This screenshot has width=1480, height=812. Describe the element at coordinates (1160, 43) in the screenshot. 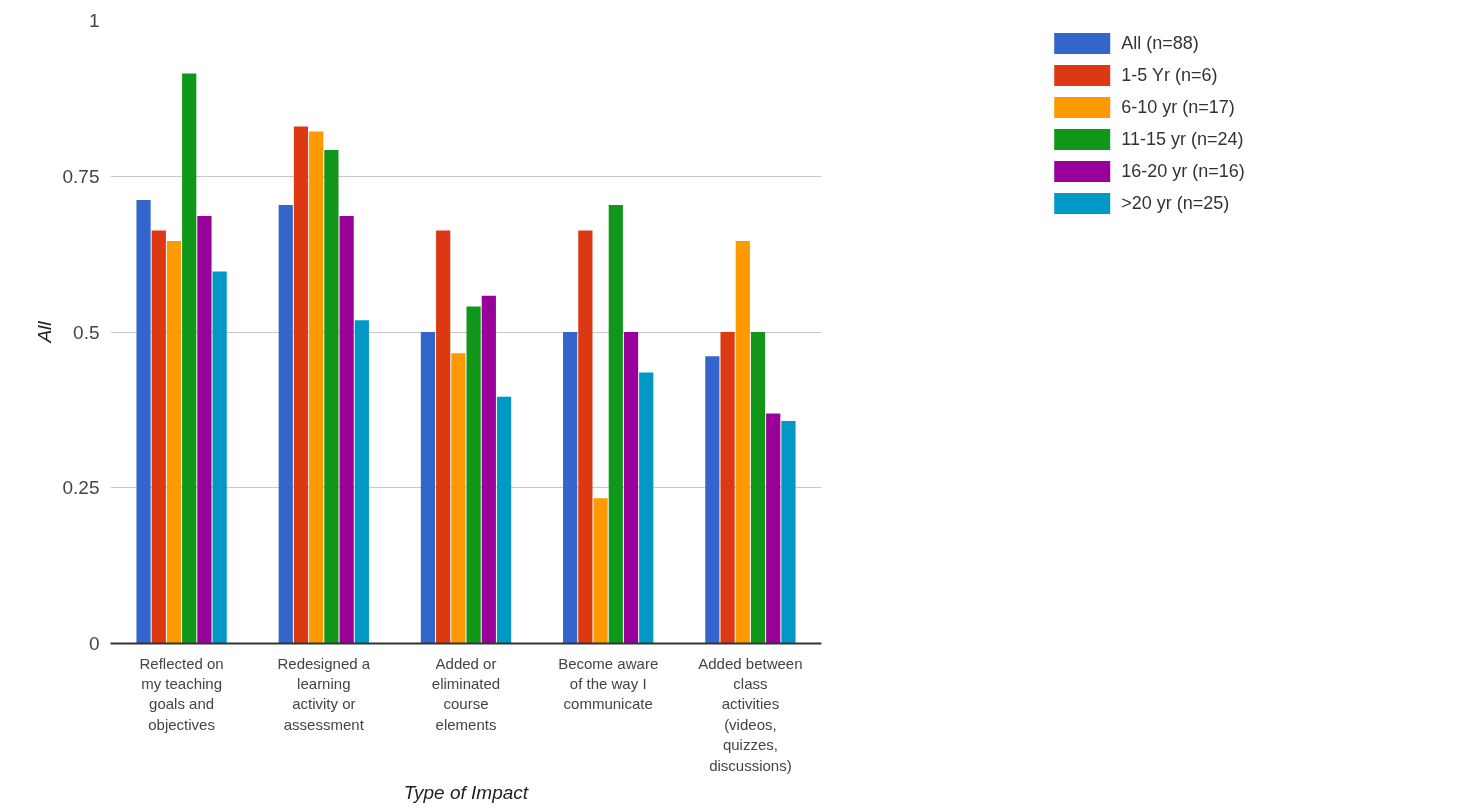

I see `legend-label: All (n=88)` at that location.